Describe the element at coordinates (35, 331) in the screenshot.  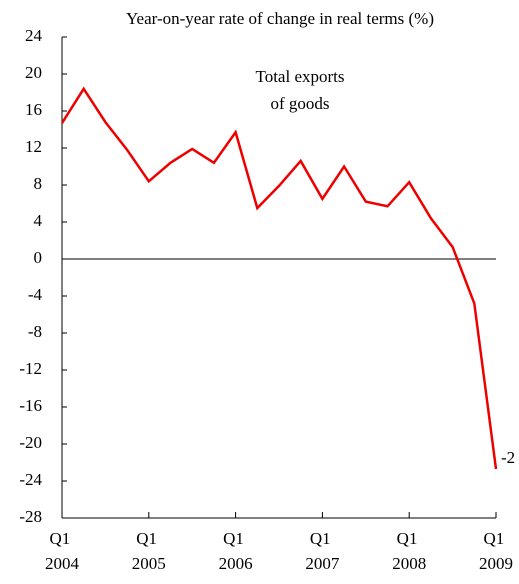
I see `y-tick-label: -8` at that location.